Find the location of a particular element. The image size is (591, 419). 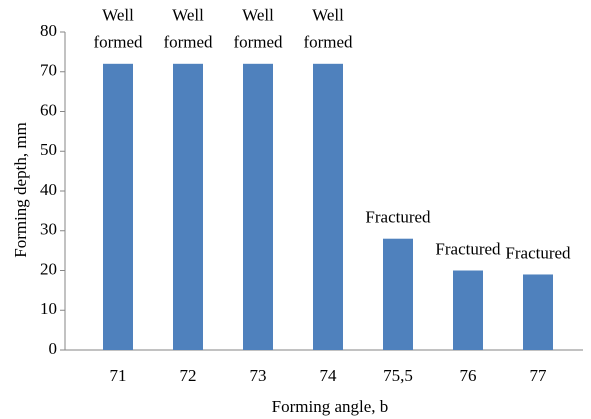

y-tick-label: 50 is located at coordinates (48, 149).